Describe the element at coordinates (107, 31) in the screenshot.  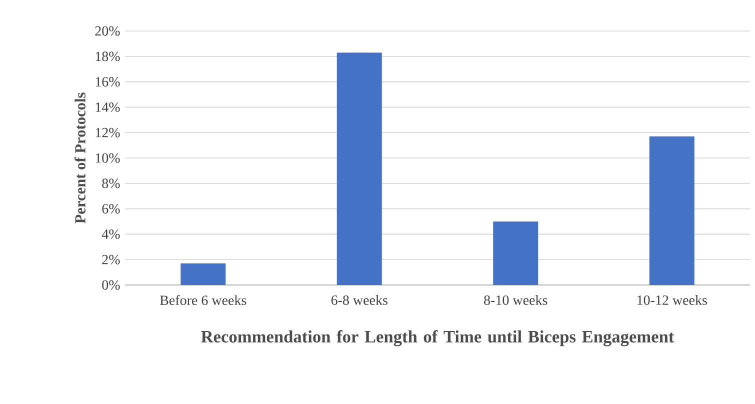
I see `y-tick-label: 20%` at that location.